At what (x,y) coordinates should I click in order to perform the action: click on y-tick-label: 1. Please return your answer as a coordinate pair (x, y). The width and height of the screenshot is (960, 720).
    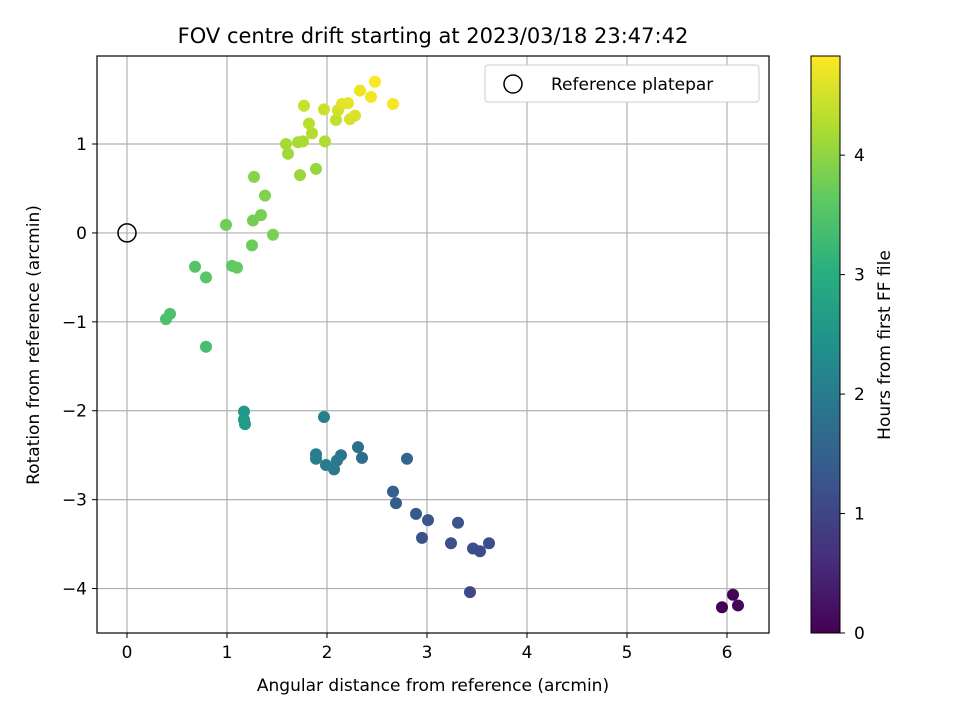
    Looking at the image, I should click on (81, 145).